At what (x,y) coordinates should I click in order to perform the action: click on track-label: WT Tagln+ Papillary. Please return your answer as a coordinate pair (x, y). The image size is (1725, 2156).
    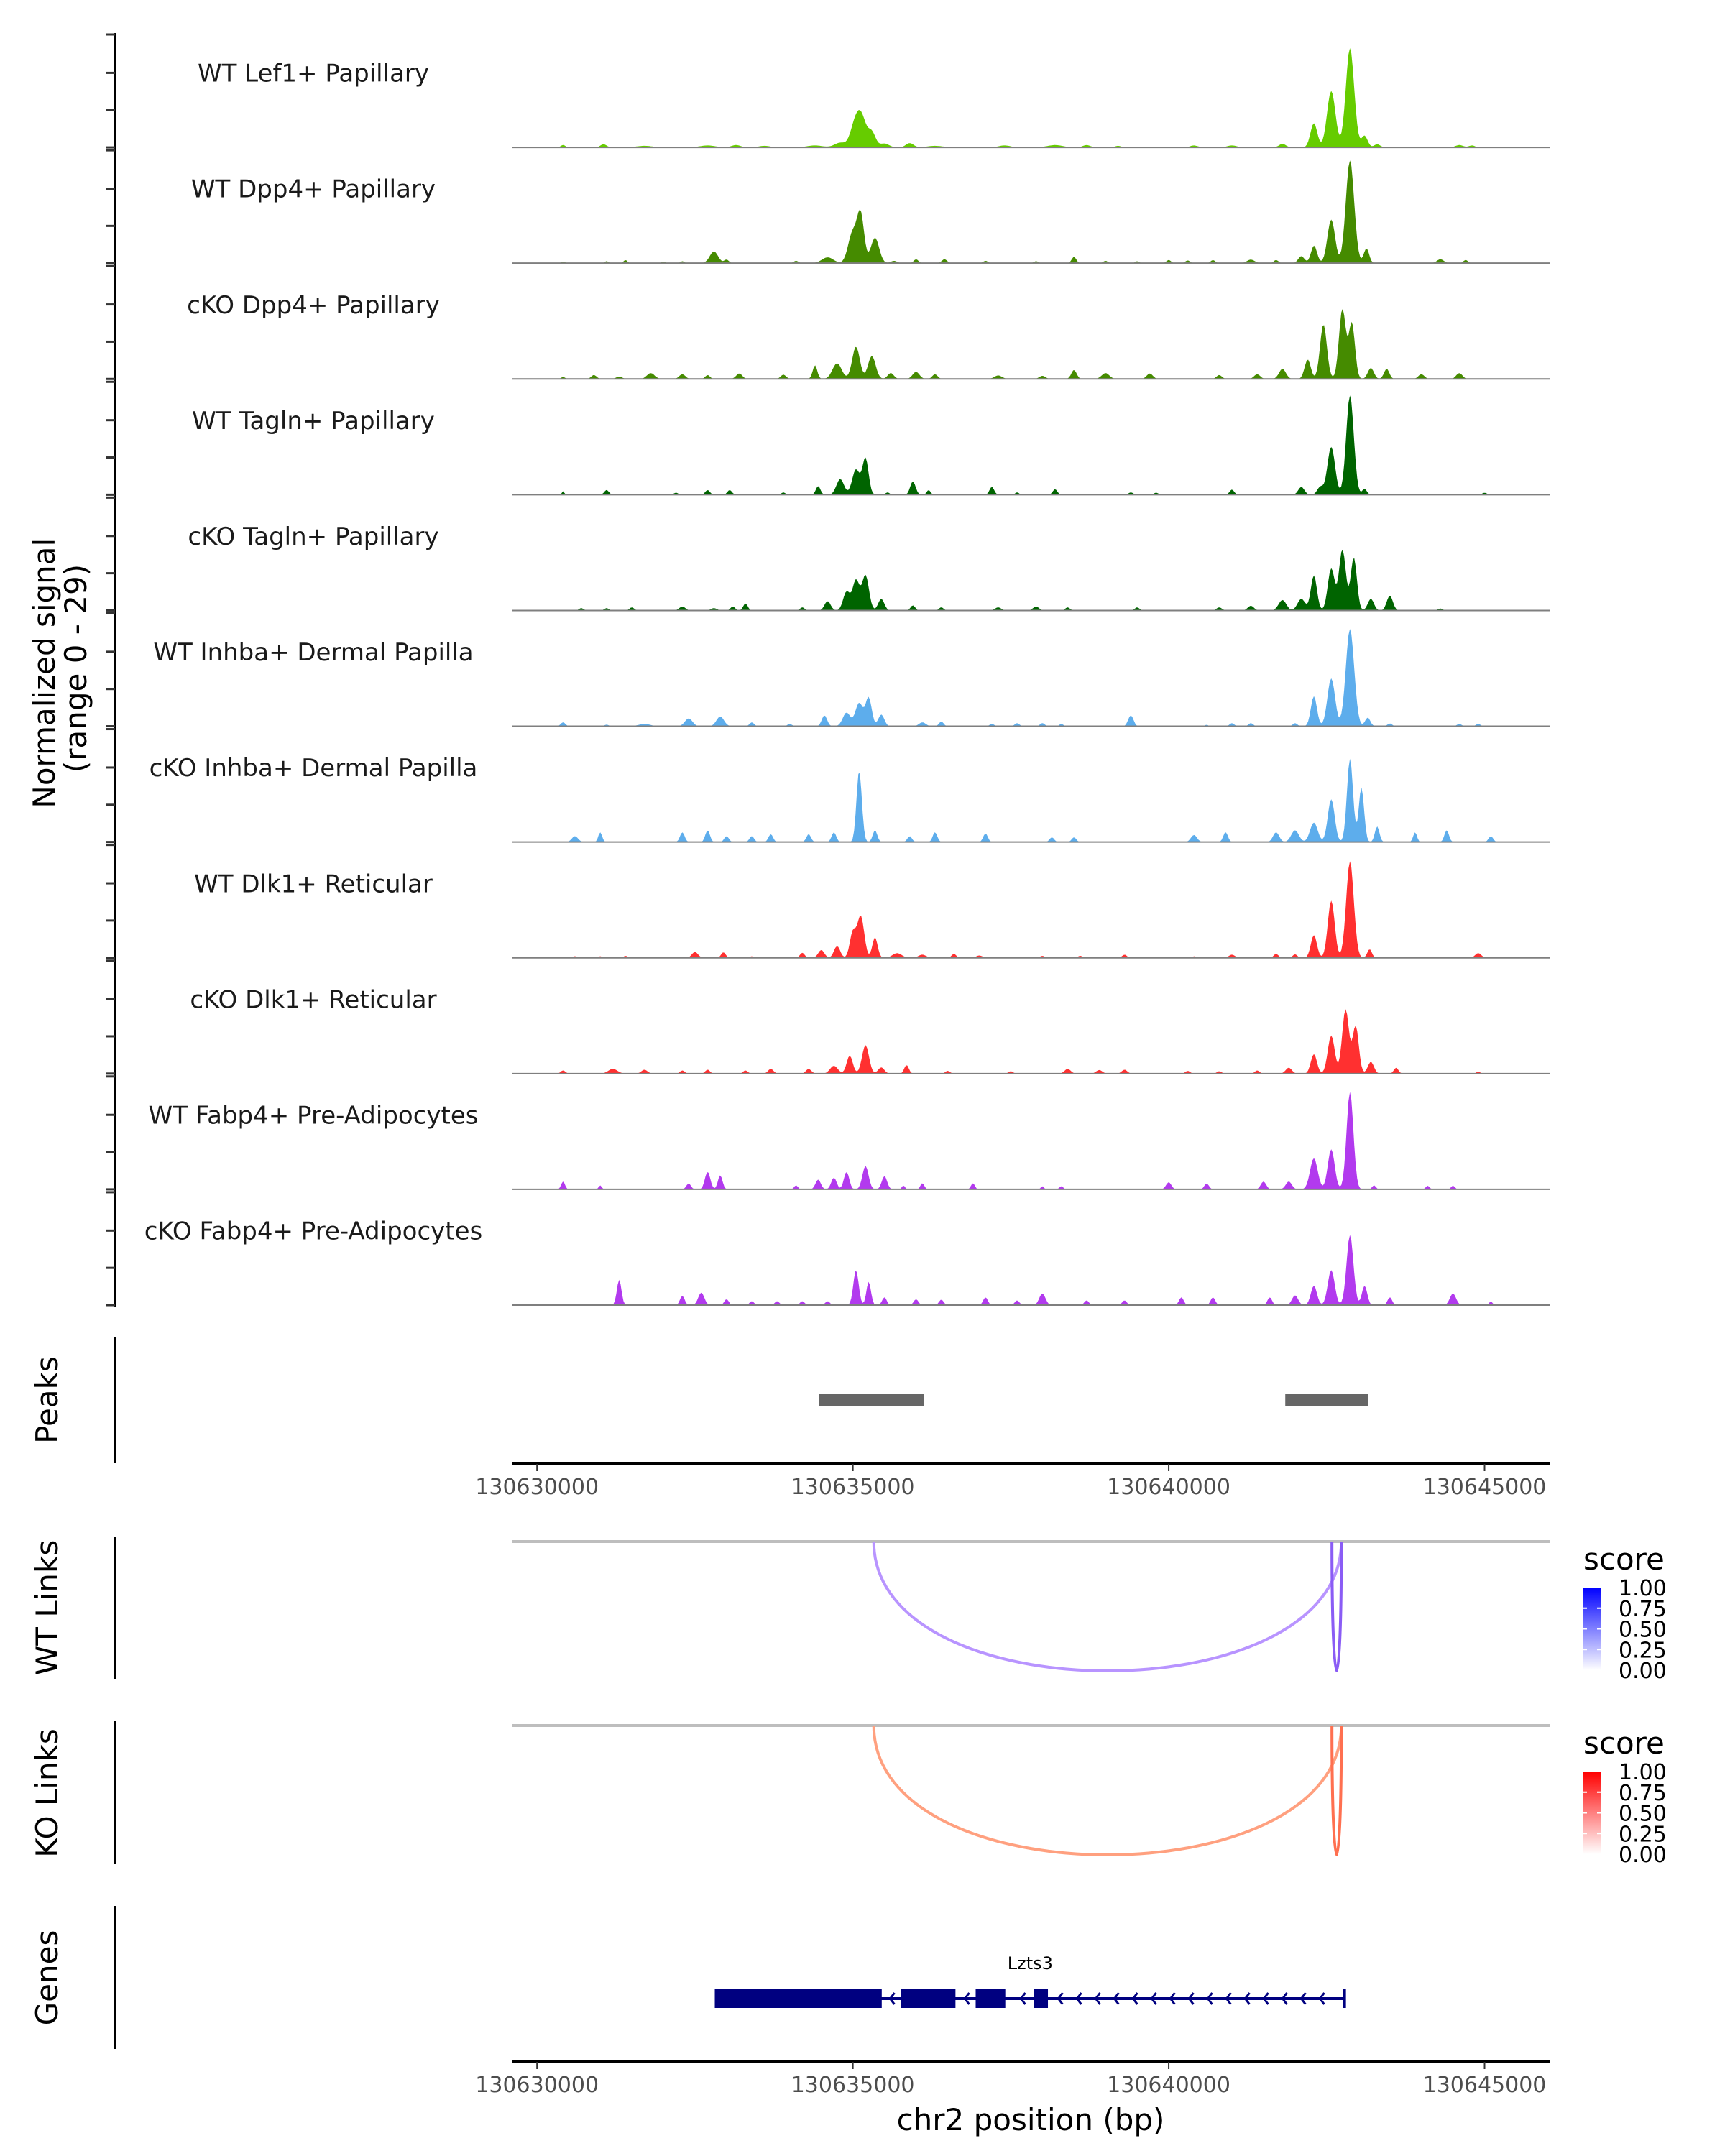
    Looking at the image, I should click on (313, 422).